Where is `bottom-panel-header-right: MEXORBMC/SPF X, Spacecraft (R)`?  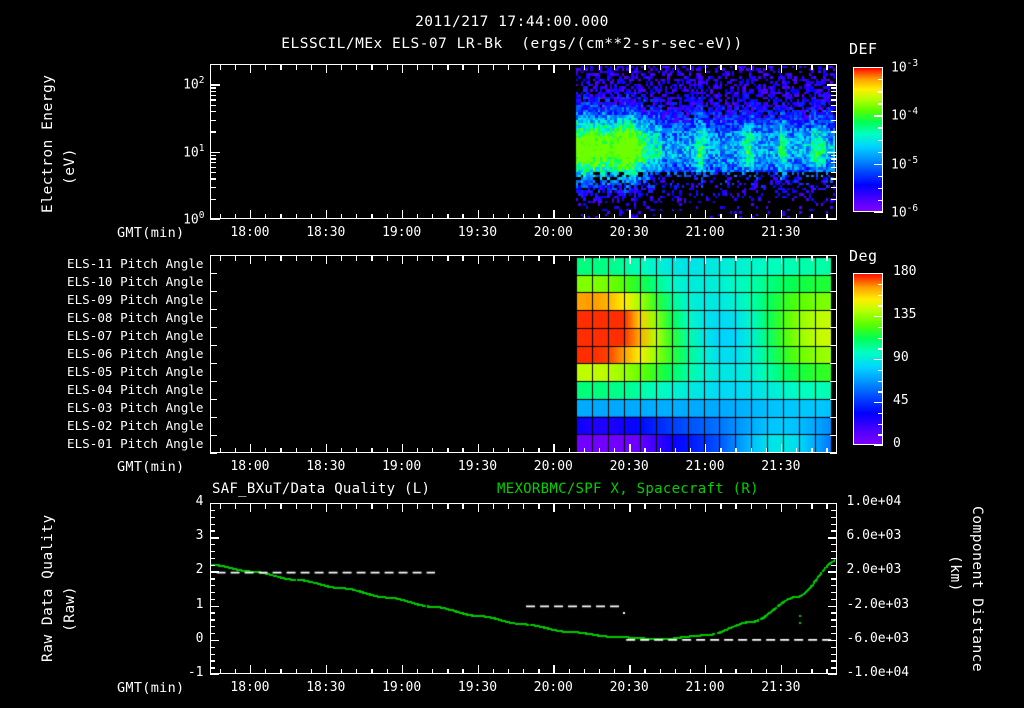 bottom-panel-header-right: MEXORBMC/SPF X, Spacecraft (R) is located at coordinates (628, 489).